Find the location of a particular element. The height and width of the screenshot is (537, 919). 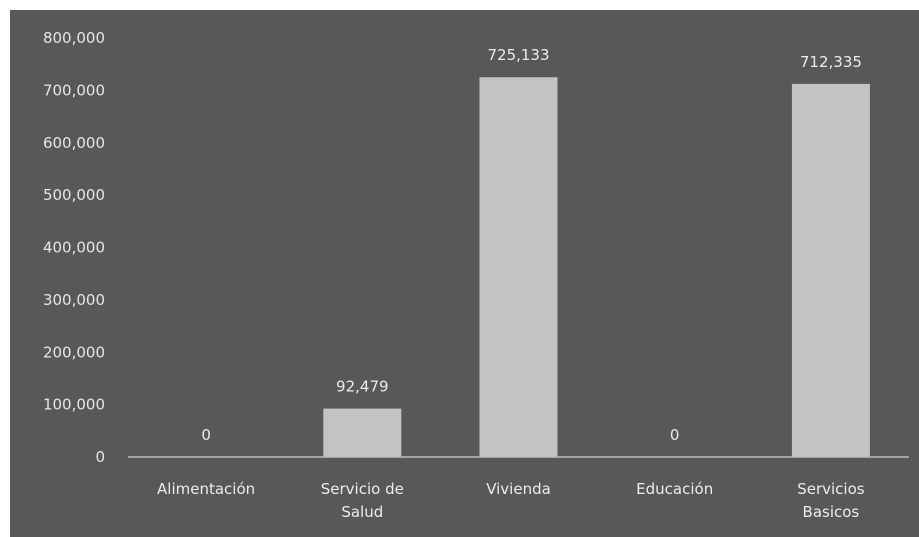

y-tick-label: 300,000 is located at coordinates (74, 300).